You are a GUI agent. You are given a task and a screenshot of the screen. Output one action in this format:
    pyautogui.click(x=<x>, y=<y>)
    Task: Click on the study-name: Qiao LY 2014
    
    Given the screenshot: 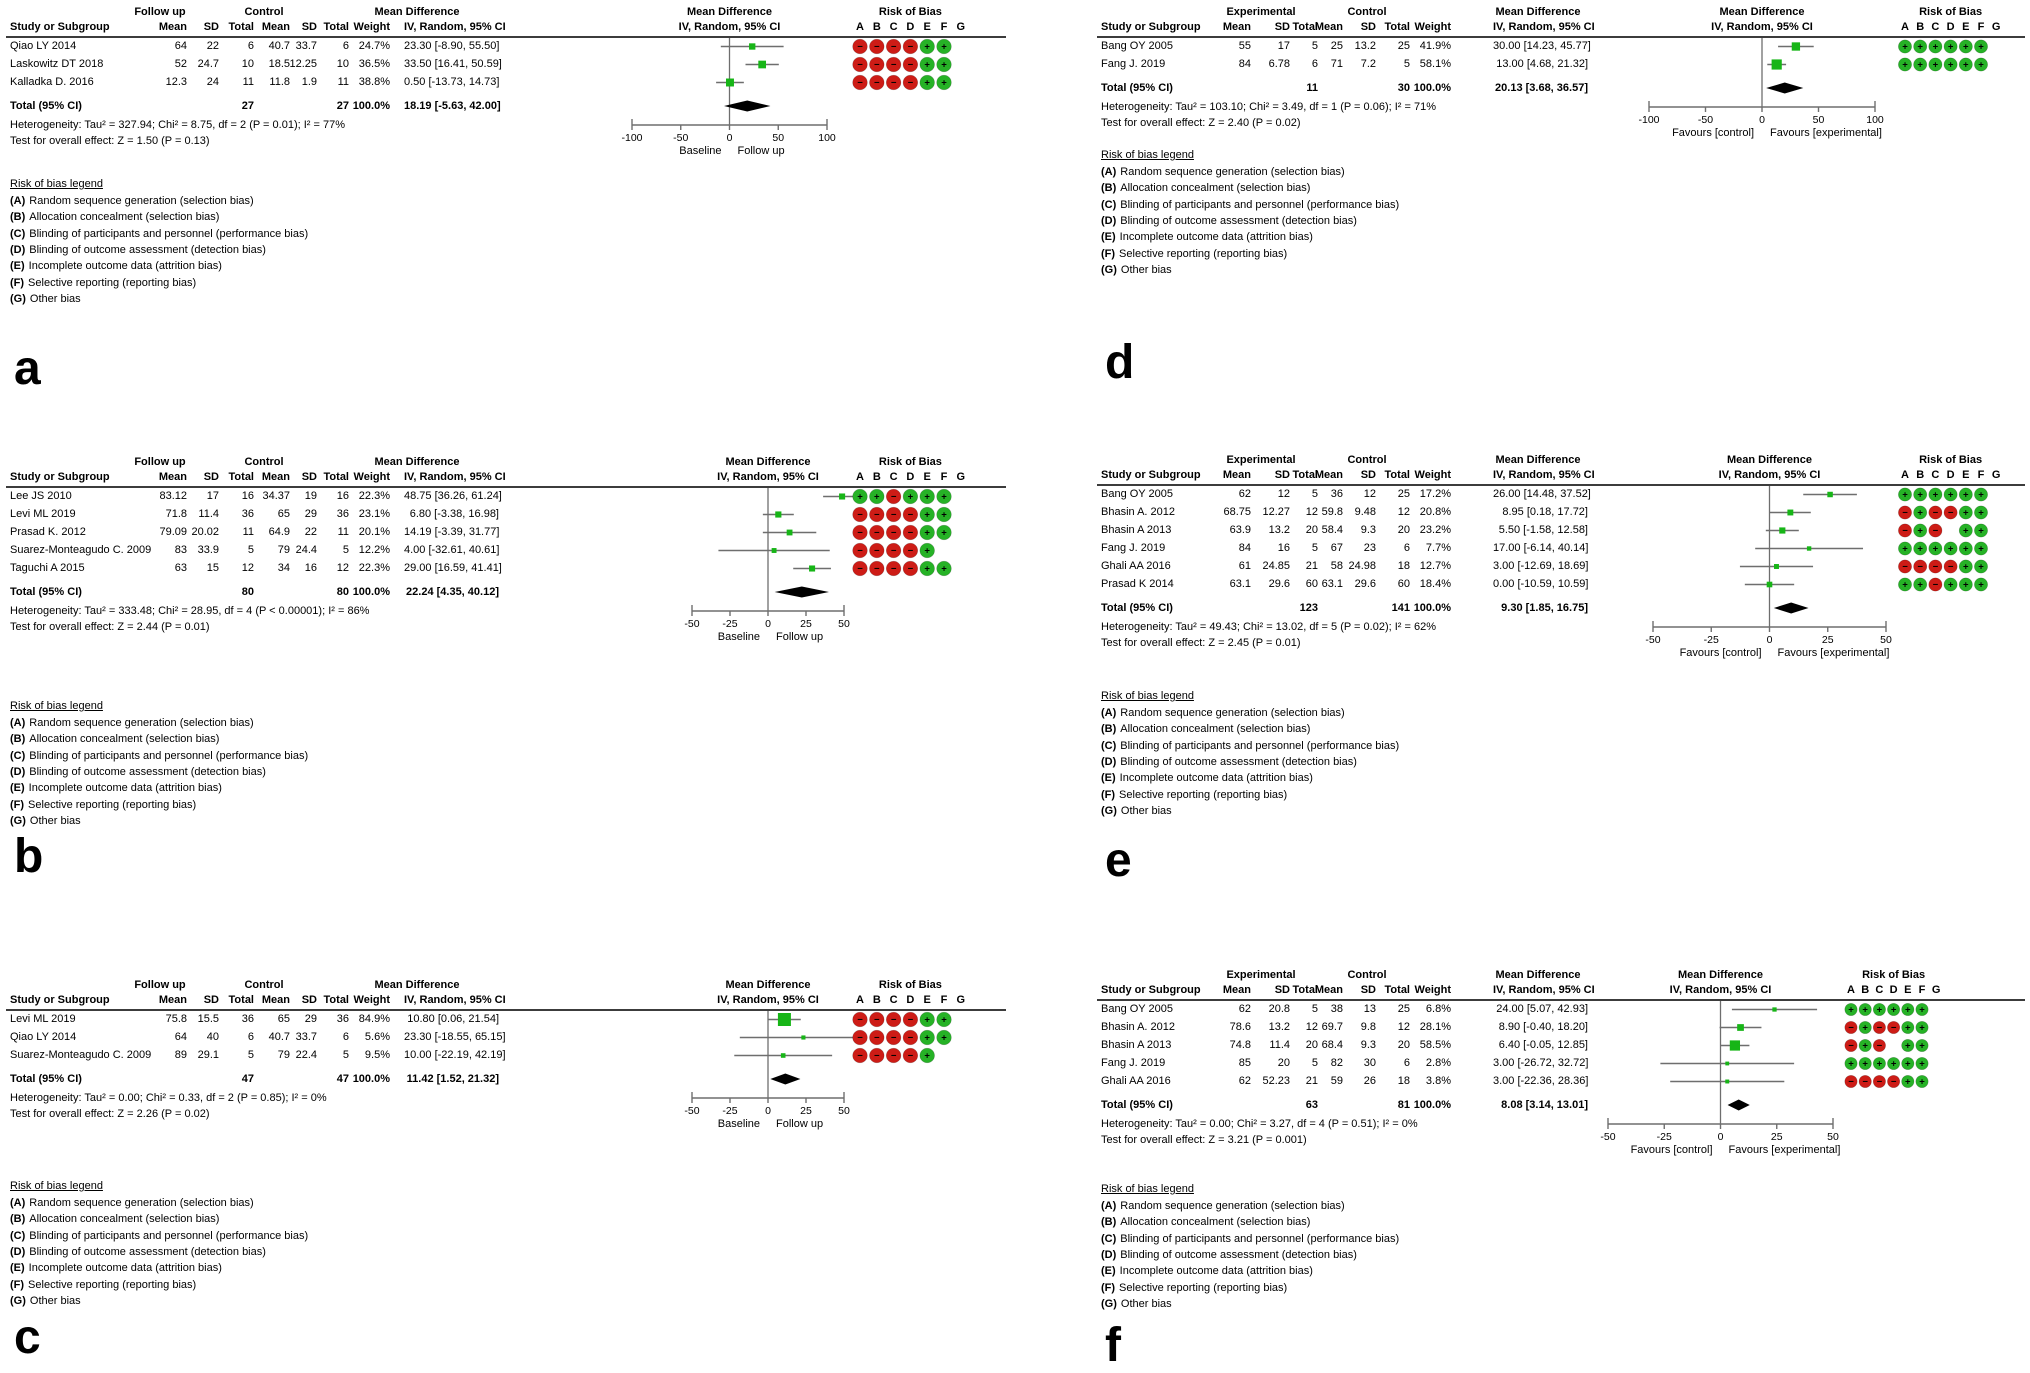 What is the action you would take?
    pyautogui.click(x=43, y=1037)
    